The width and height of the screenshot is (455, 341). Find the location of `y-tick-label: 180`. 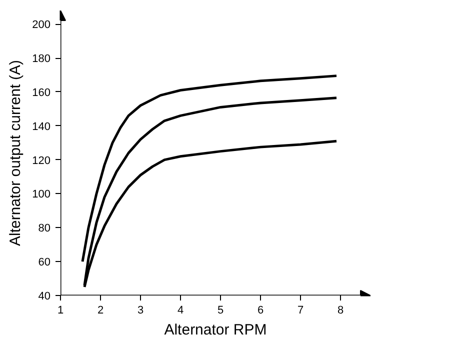

y-tick-label: 180 is located at coordinates (41, 59).